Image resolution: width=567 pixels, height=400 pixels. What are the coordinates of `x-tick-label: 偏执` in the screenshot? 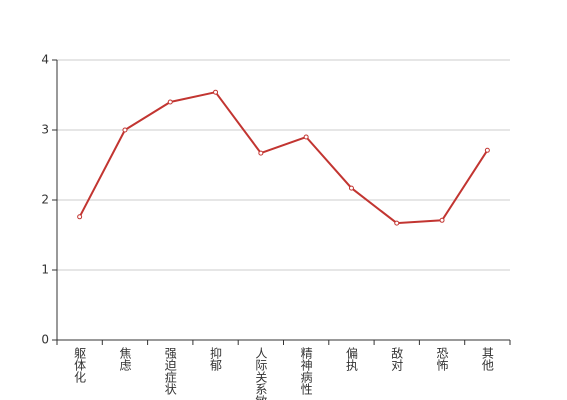 It's located at (351, 359).